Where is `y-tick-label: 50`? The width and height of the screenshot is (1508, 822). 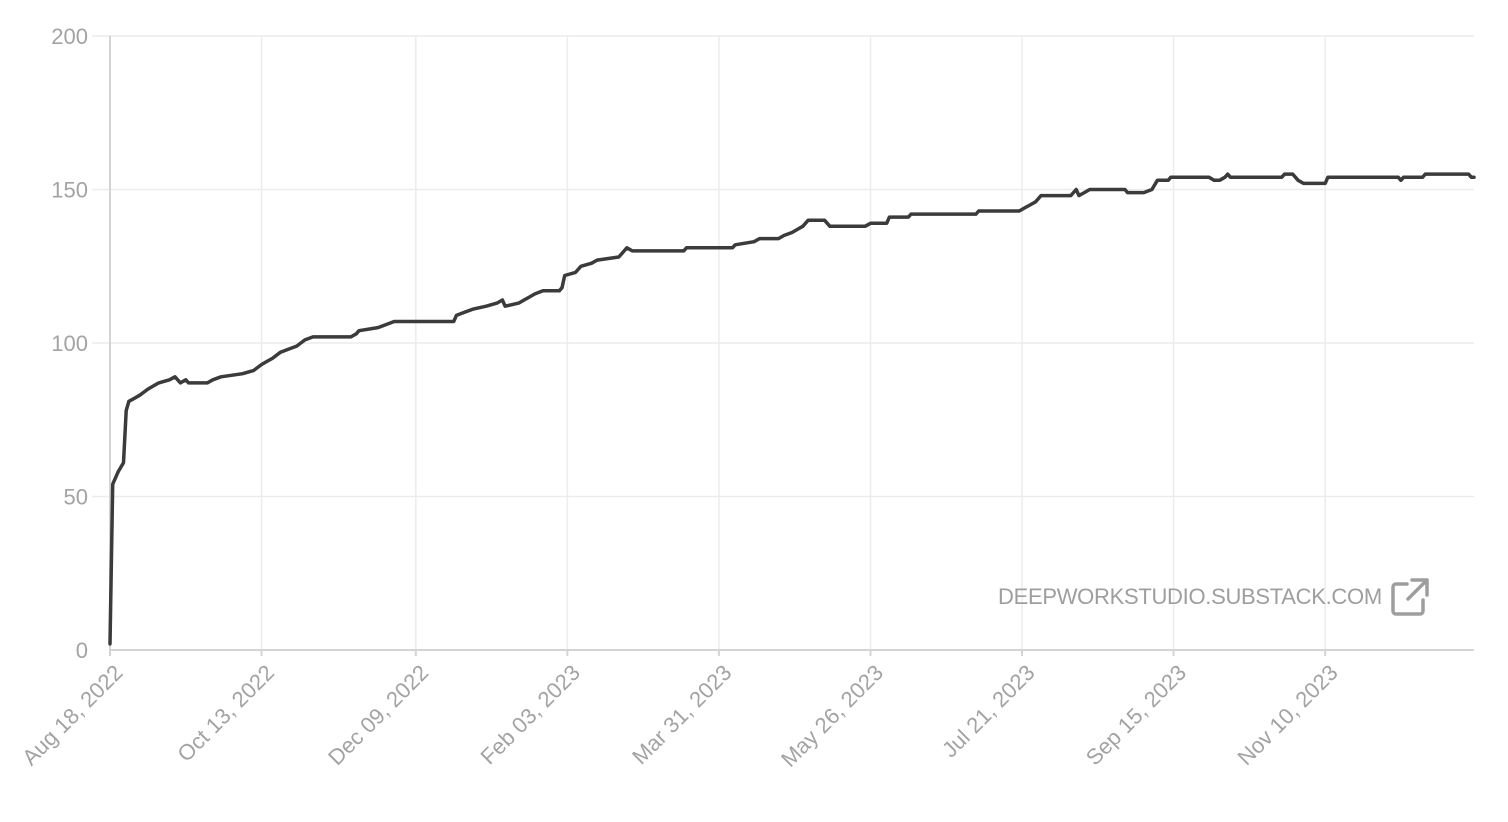 y-tick-label: 50 is located at coordinates (76, 497).